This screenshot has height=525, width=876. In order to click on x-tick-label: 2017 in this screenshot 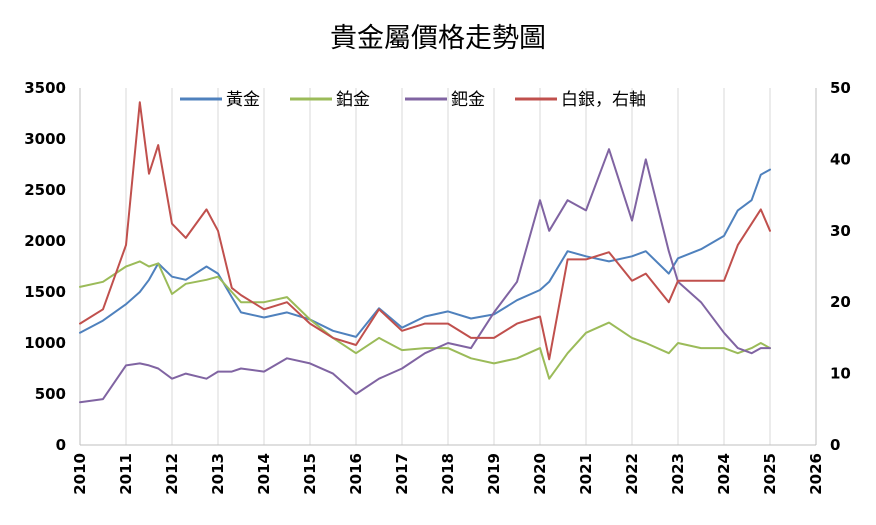, I will do `click(402, 474)`.